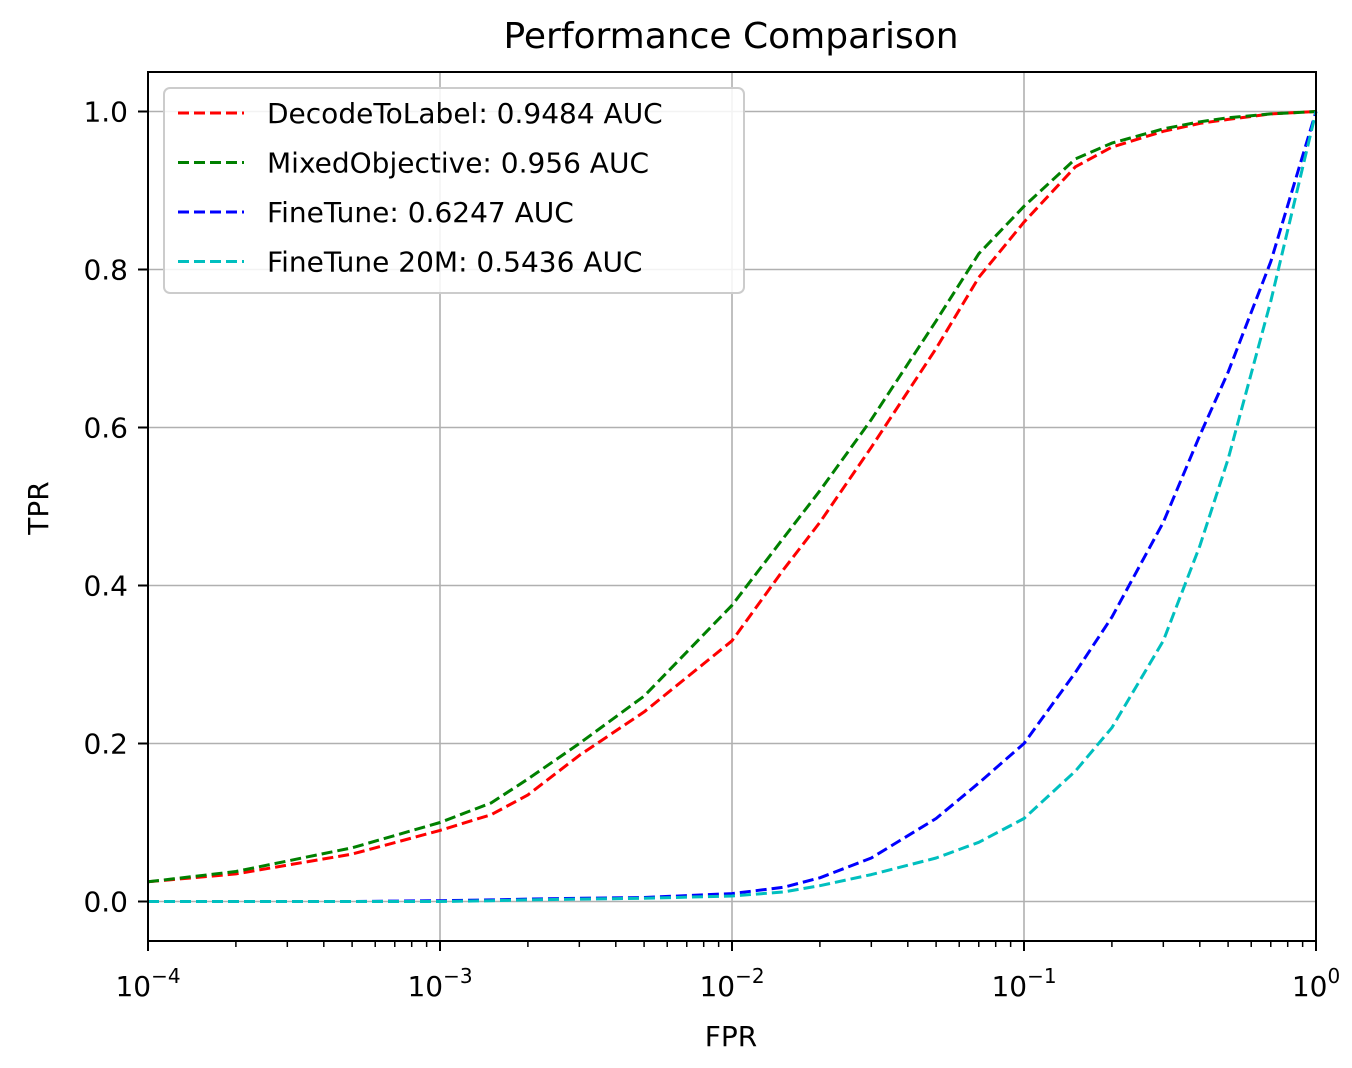 This screenshot has width=1352, height=1068. I want to click on legend-label: DecodeToLabel: 0.9484 AUC, so click(465, 113).